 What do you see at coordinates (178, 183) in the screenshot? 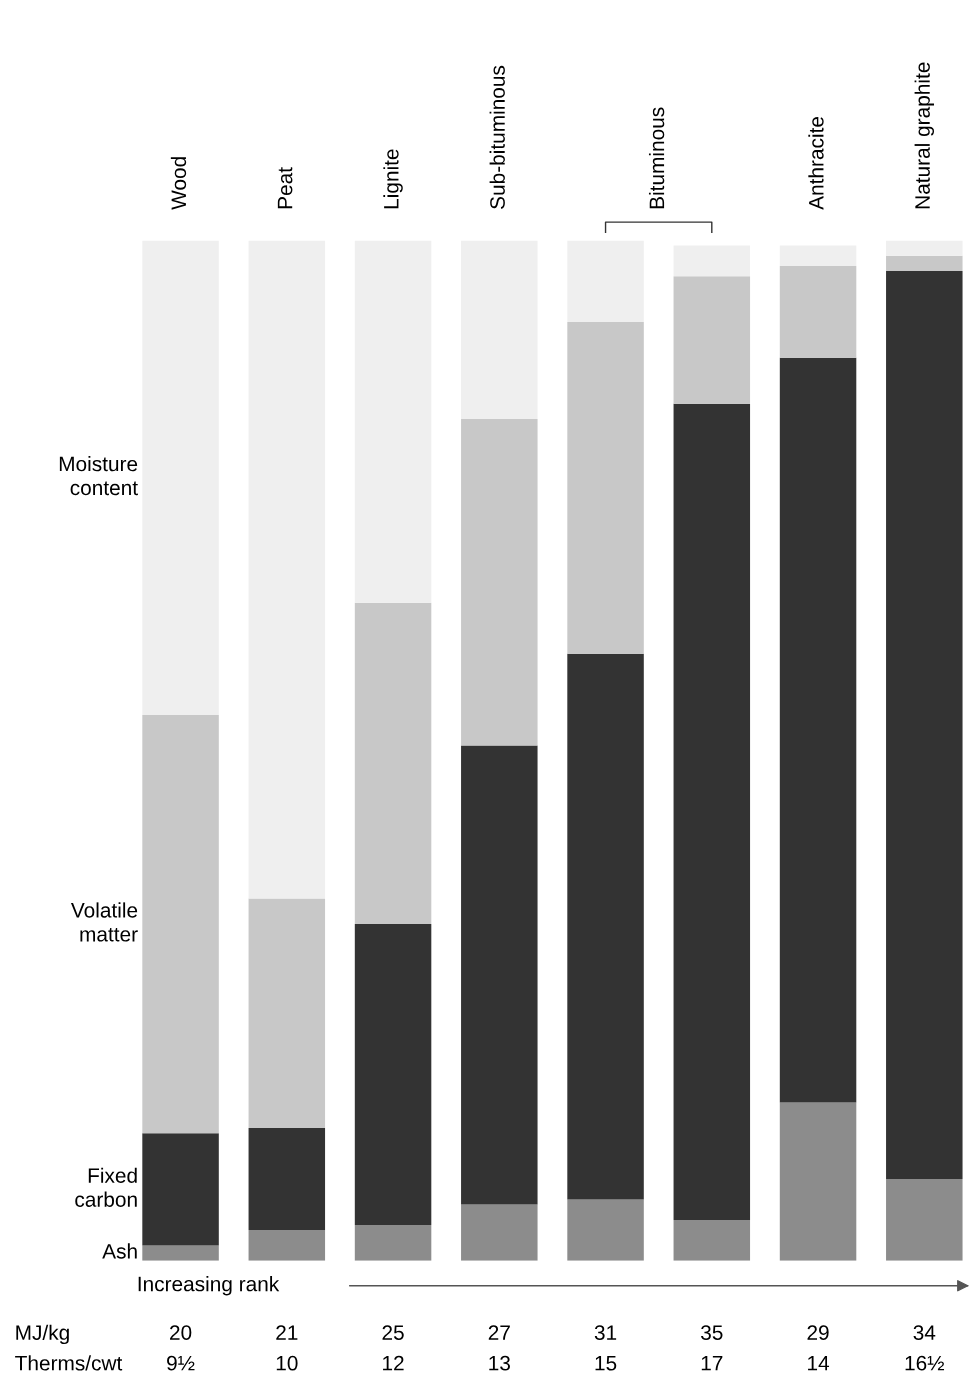
I see `x-tick-label: Wood` at bounding box center [178, 183].